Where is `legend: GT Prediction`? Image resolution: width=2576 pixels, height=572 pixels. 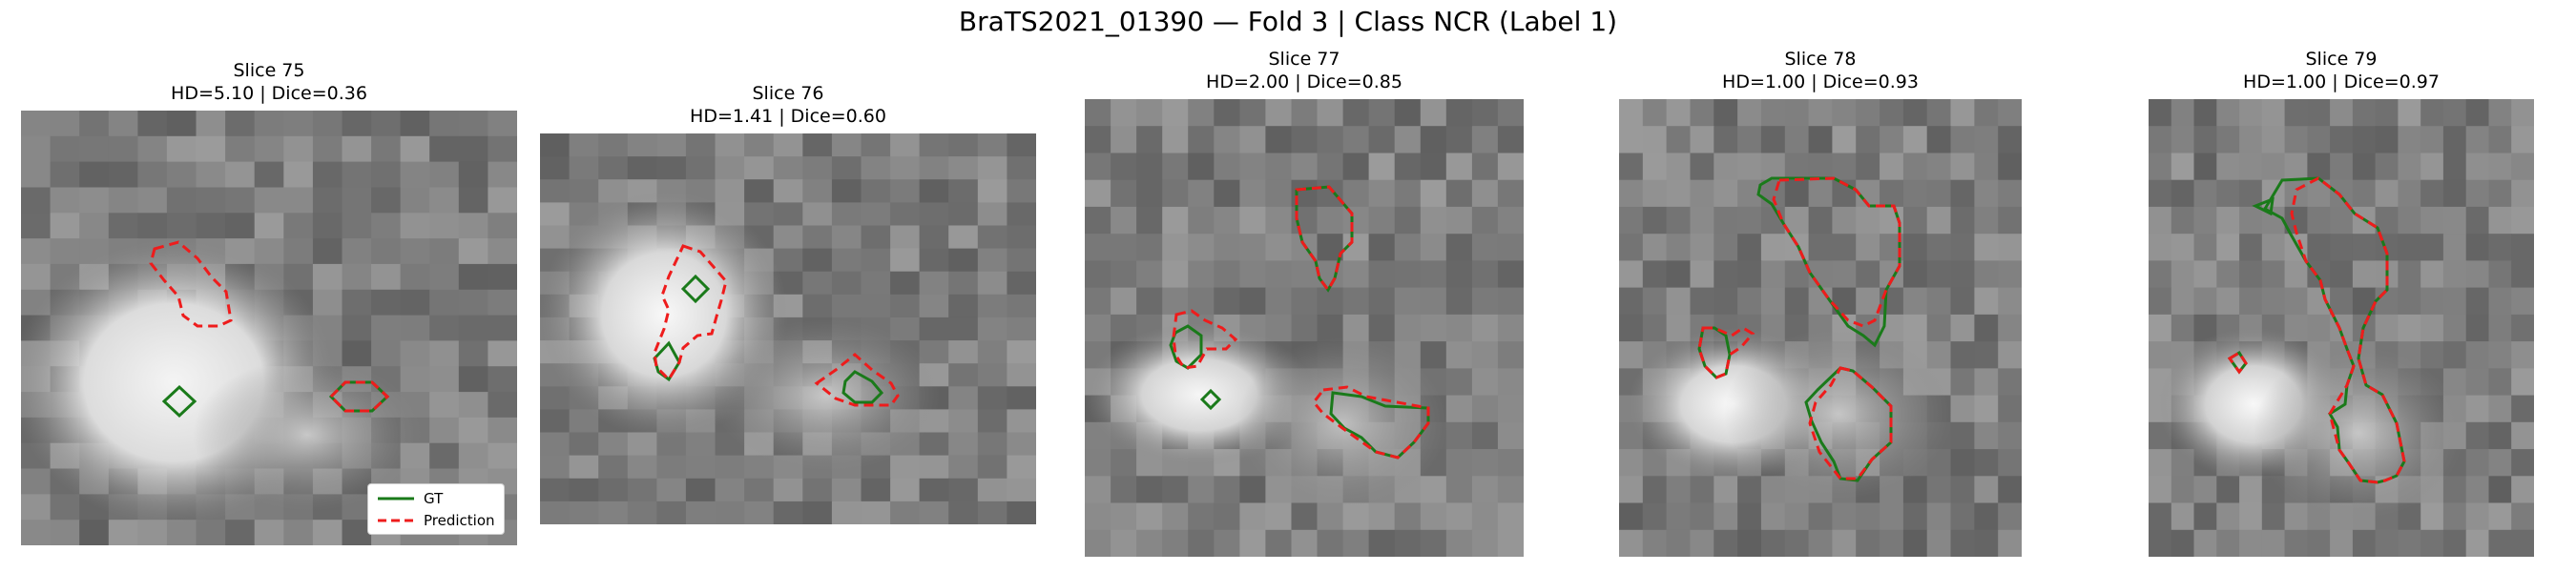 legend: GT Prediction is located at coordinates (436, 509).